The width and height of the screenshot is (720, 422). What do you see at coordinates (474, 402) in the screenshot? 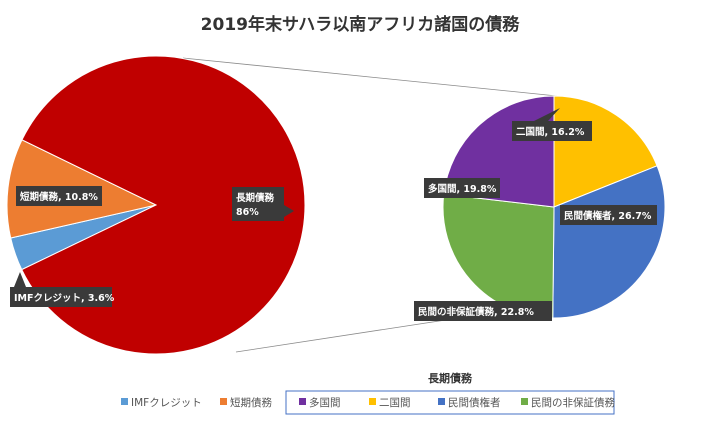
I see `legend-item-4-label: 民間債権者` at bounding box center [474, 402].